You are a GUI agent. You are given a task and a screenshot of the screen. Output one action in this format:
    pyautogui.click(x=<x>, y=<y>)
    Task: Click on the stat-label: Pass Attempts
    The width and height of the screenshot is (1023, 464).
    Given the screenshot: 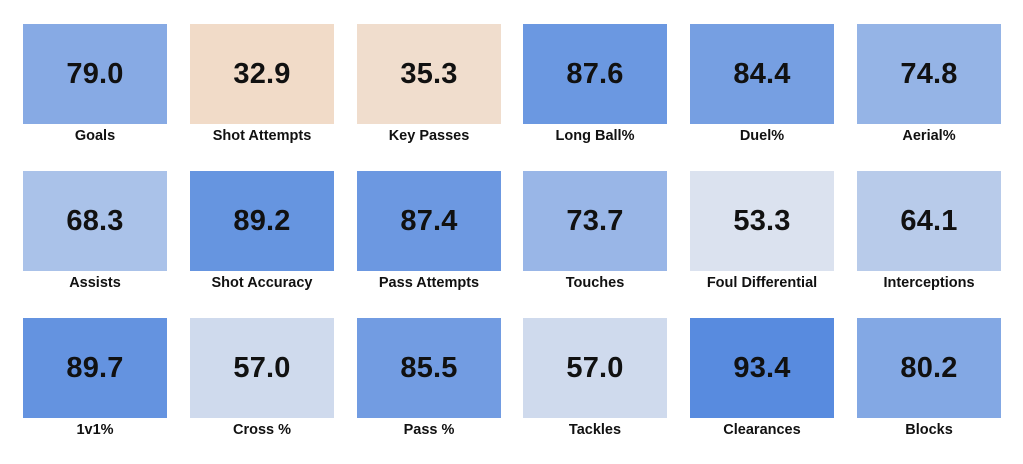 What is the action you would take?
    pyautogui.click(x=429, y=283)
    